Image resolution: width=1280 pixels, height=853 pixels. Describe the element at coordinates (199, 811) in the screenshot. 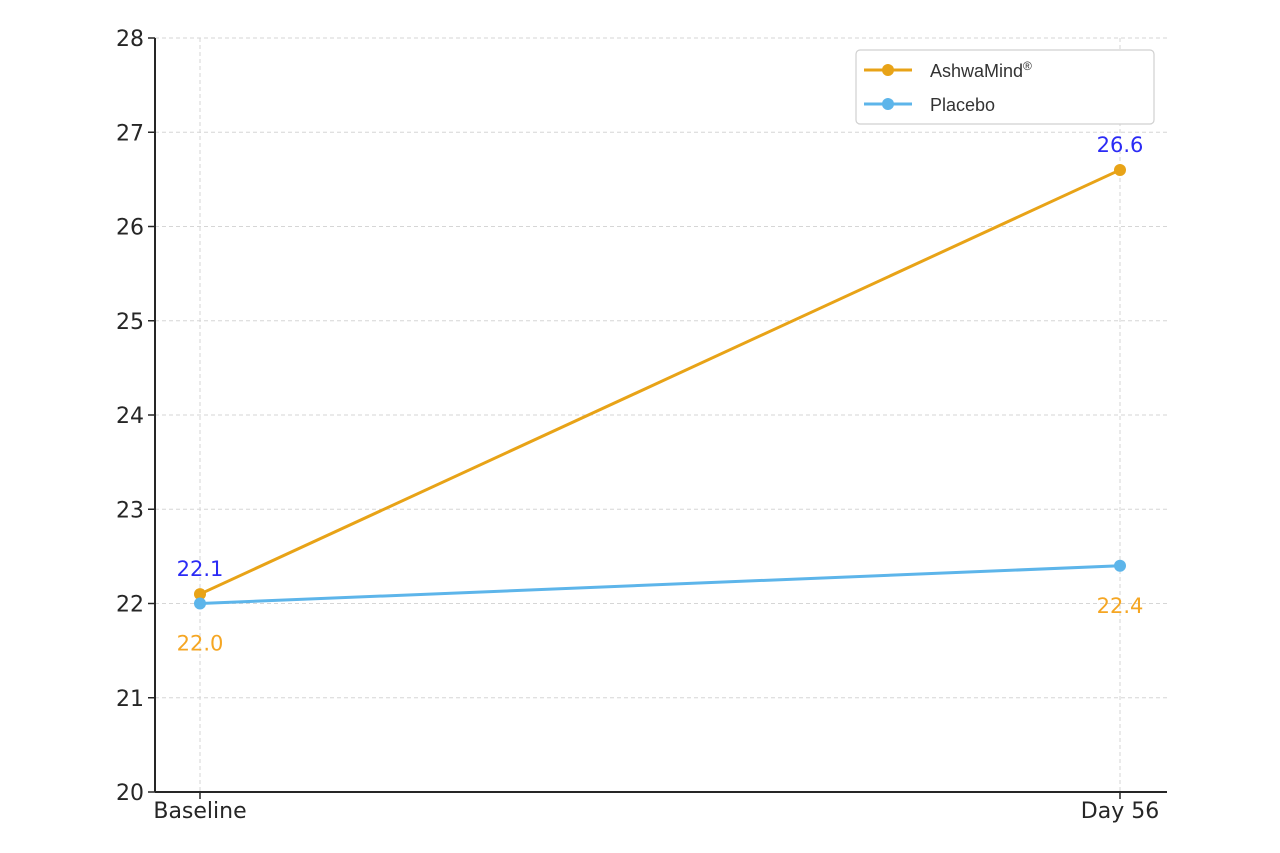

I see `x-tick-label: Baseline` at that location.